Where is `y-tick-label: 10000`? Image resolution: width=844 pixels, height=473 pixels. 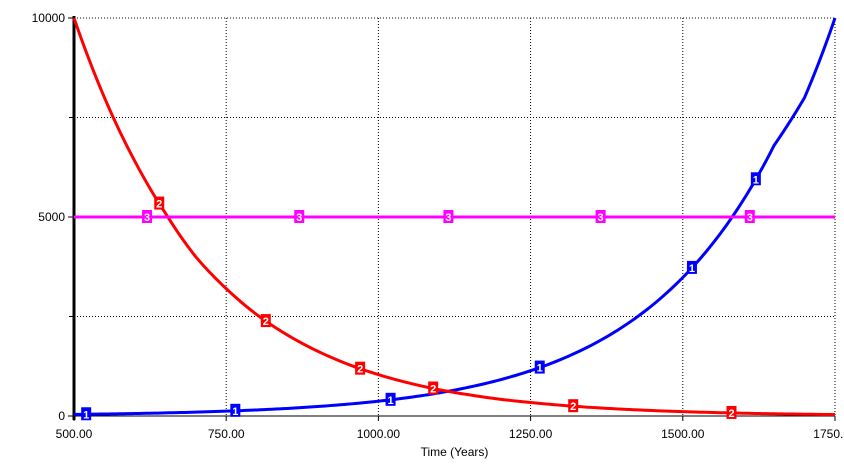 y-tick-label: 10000 is located at coordinates (49, 18).